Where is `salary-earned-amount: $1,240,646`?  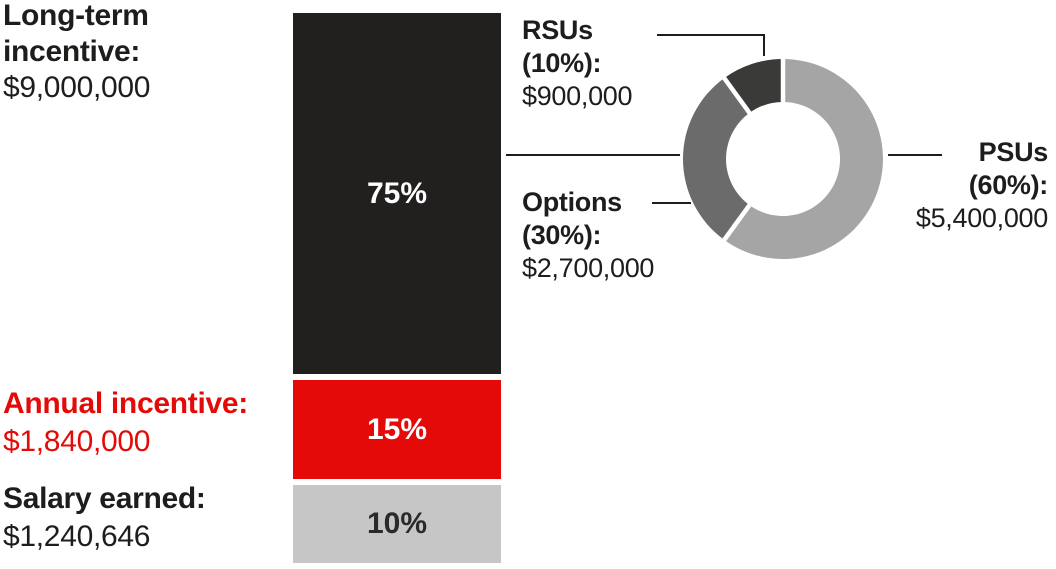 salary-earned-amount: $1,240,646 is located at coordinates (77, 536).